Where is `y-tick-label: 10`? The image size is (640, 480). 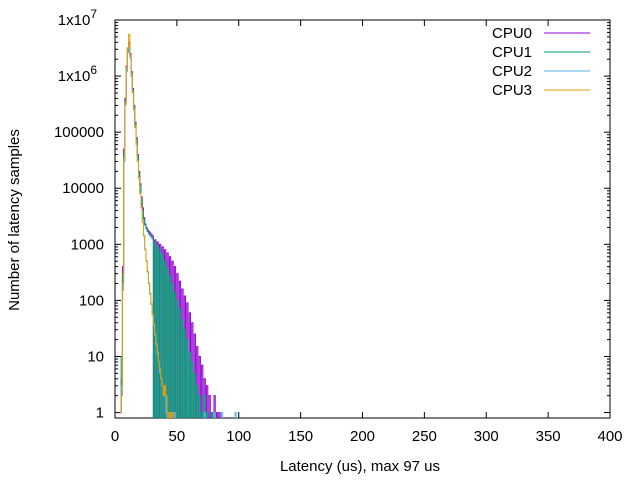
y-tick-label: 10 is located at coordinates (95, 356).